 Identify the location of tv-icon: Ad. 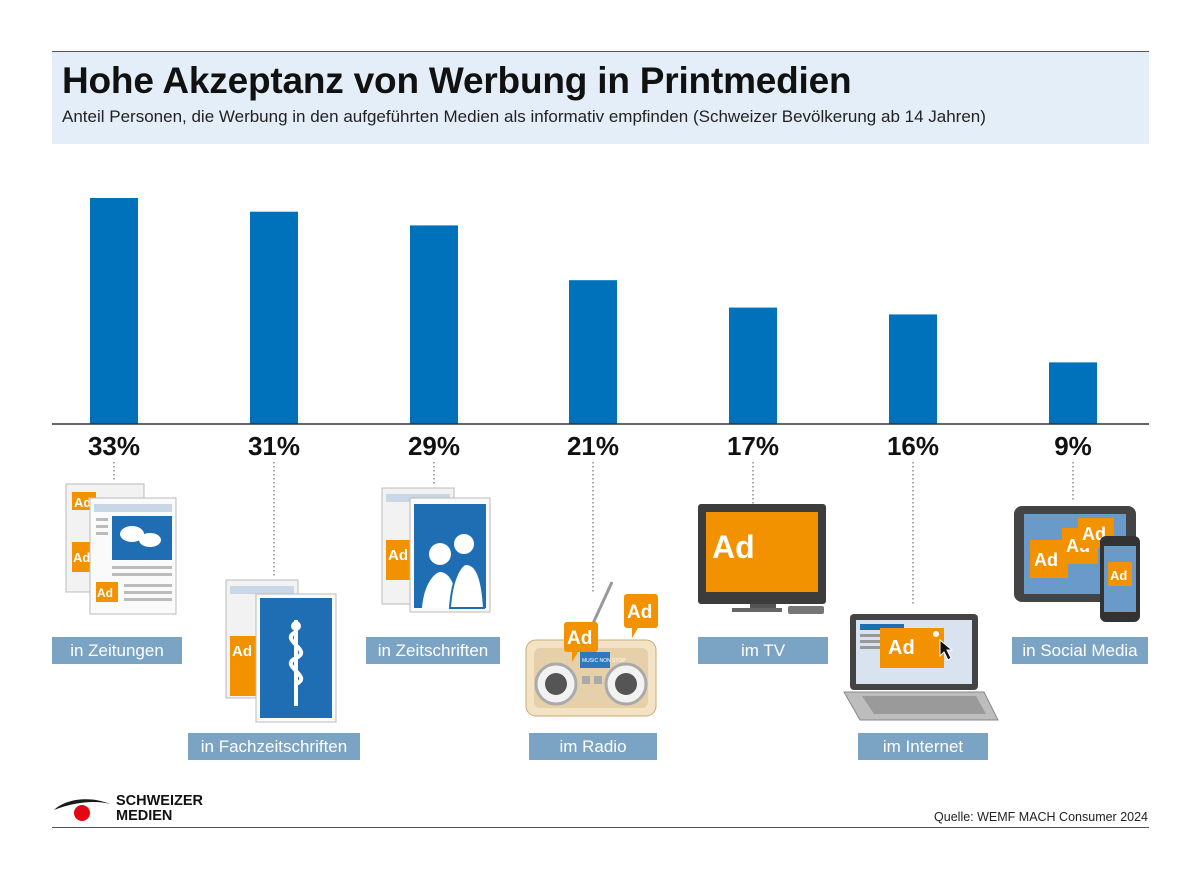
(762, 559).